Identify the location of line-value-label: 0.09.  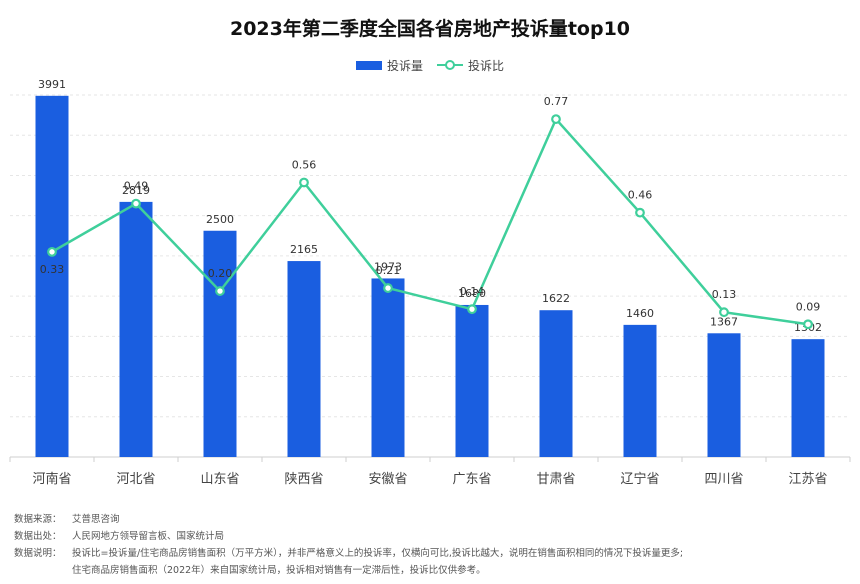
(808, 306).